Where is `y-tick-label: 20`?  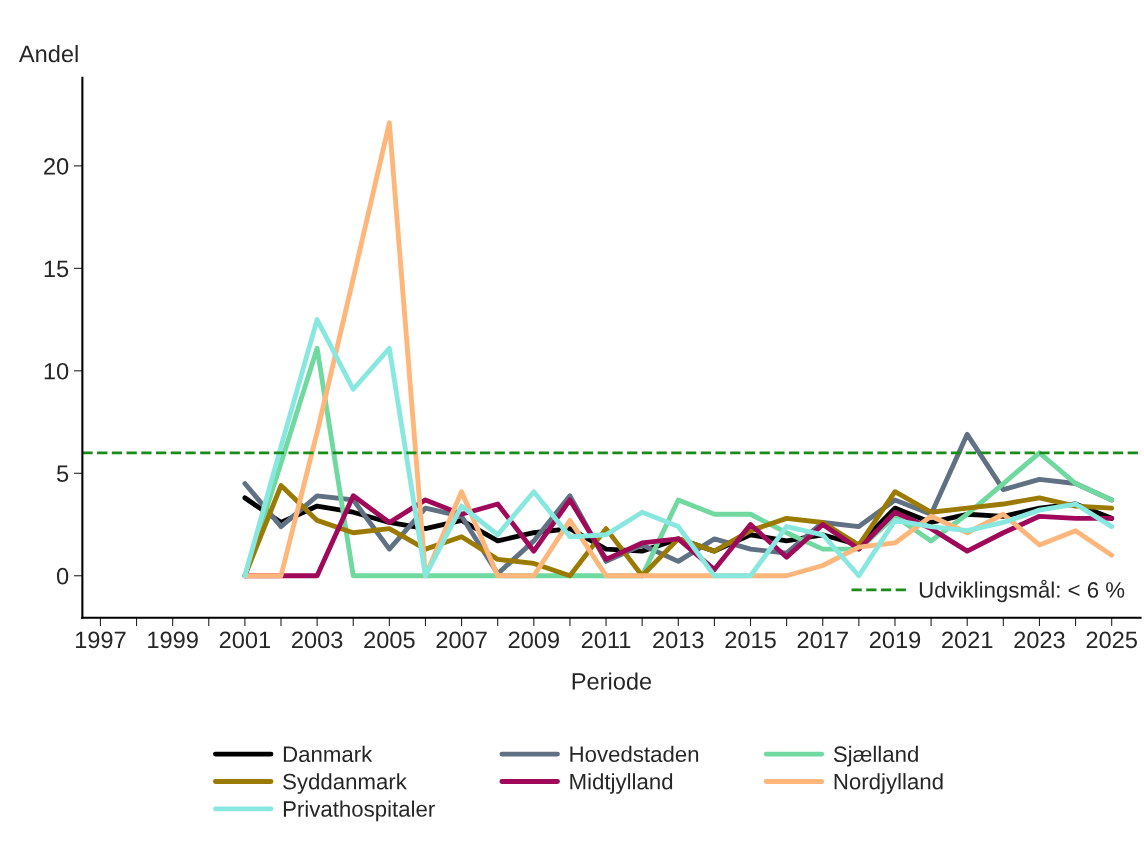 y-tick-label: 20 is located at coordinates (56, 166).